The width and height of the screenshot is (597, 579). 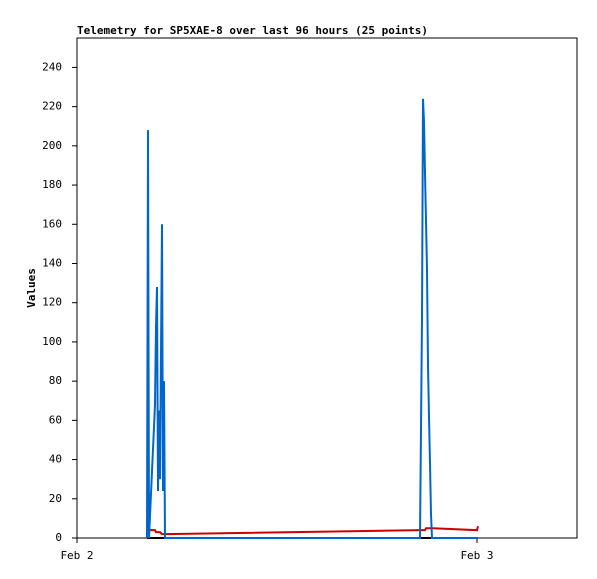 What do you see at coordinates (58, 537) in the screenshot?
I see `y-tick-label: 0` at bounding box center [58, 537].